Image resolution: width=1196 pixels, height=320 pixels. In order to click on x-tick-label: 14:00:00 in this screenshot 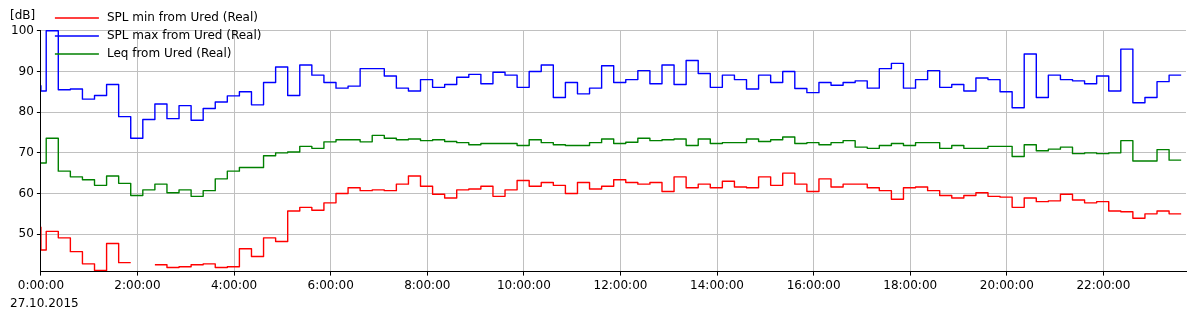, I will do `click(717, 284)`.